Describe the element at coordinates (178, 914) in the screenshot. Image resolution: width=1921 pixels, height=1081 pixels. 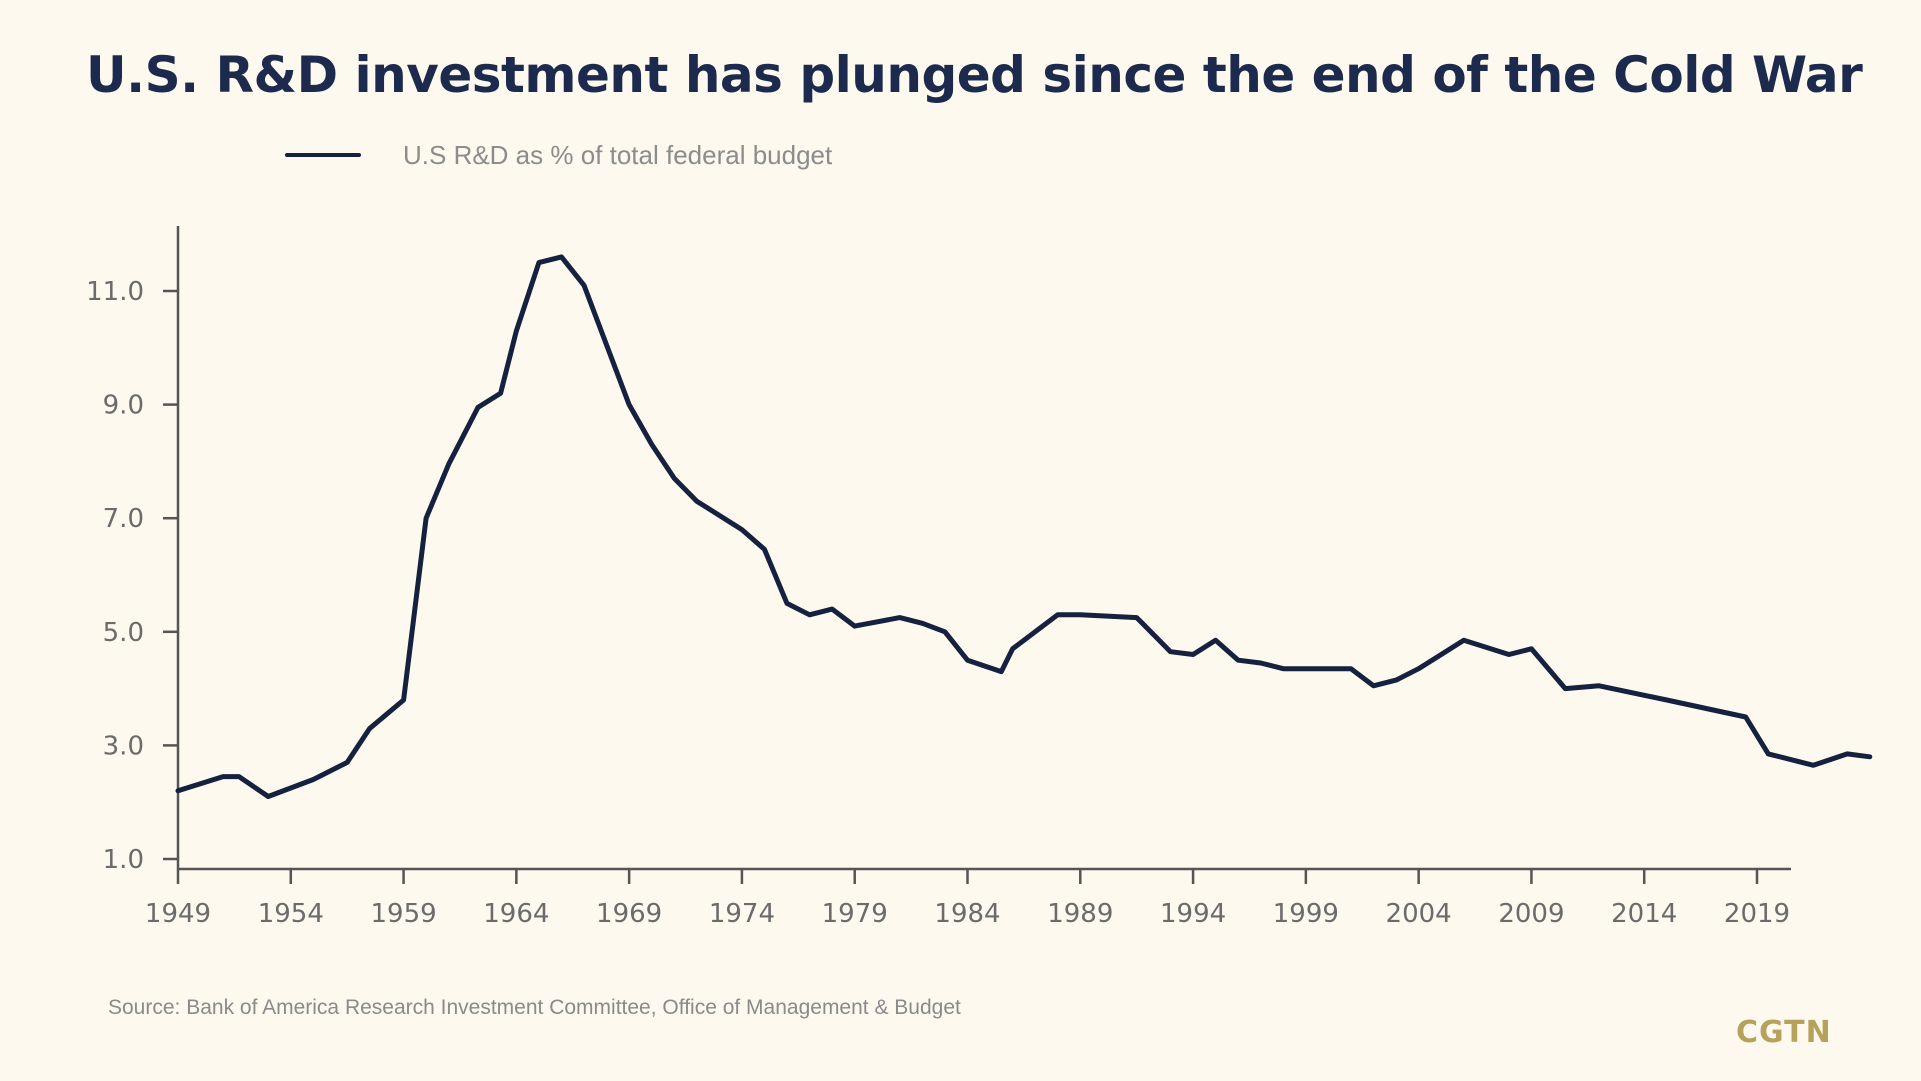
I see `x-tick-label: 1949` at that location.